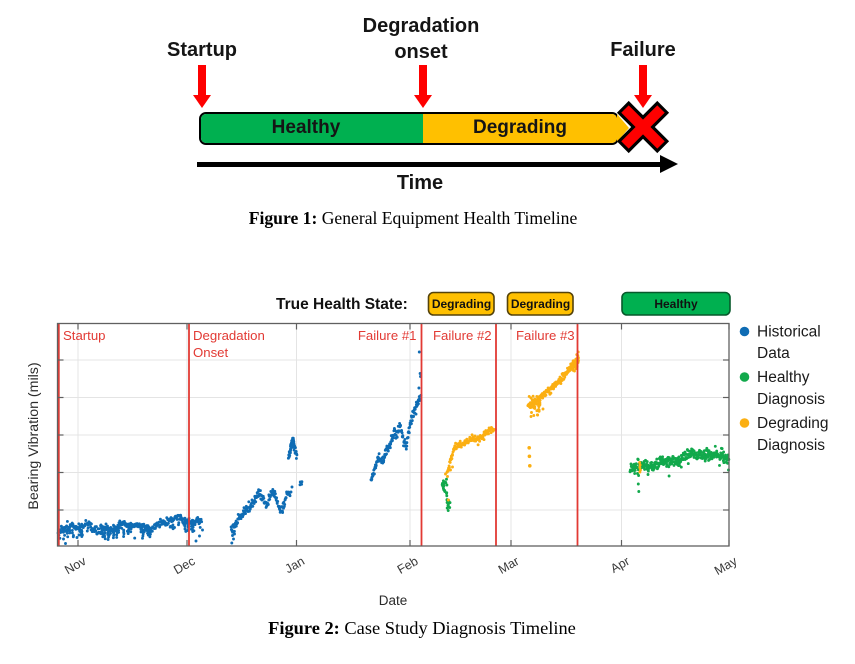  What do you see at coordinates (75, 566) in the screenshot?
I see `svg-text: Nov` at bounding box center [75, 566].